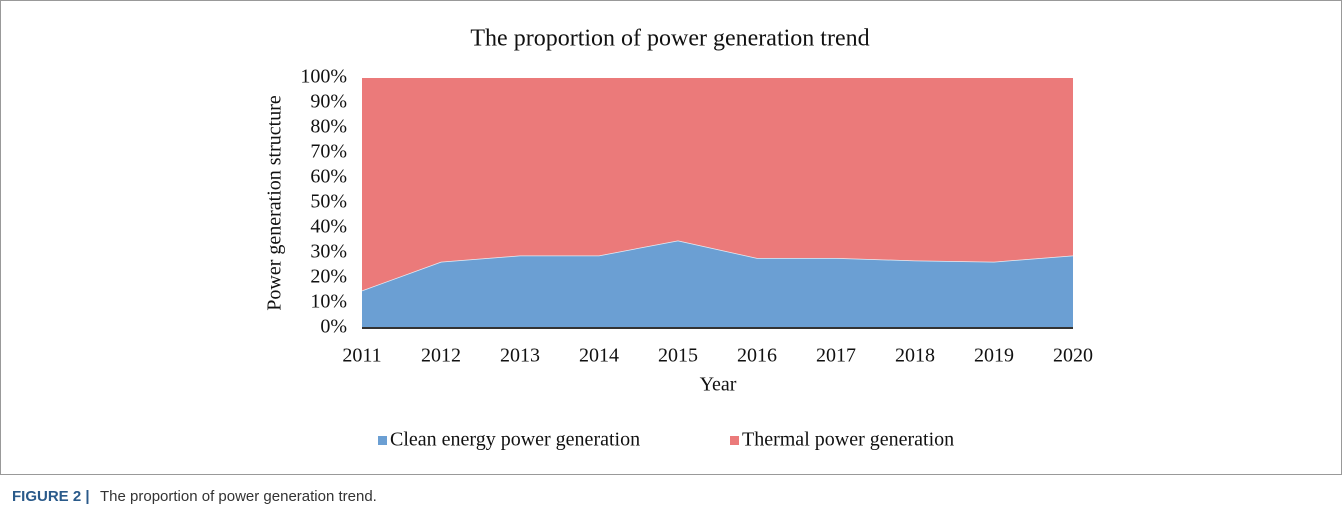  I want to click on y-tick-label: 70%, so click(328, 152).